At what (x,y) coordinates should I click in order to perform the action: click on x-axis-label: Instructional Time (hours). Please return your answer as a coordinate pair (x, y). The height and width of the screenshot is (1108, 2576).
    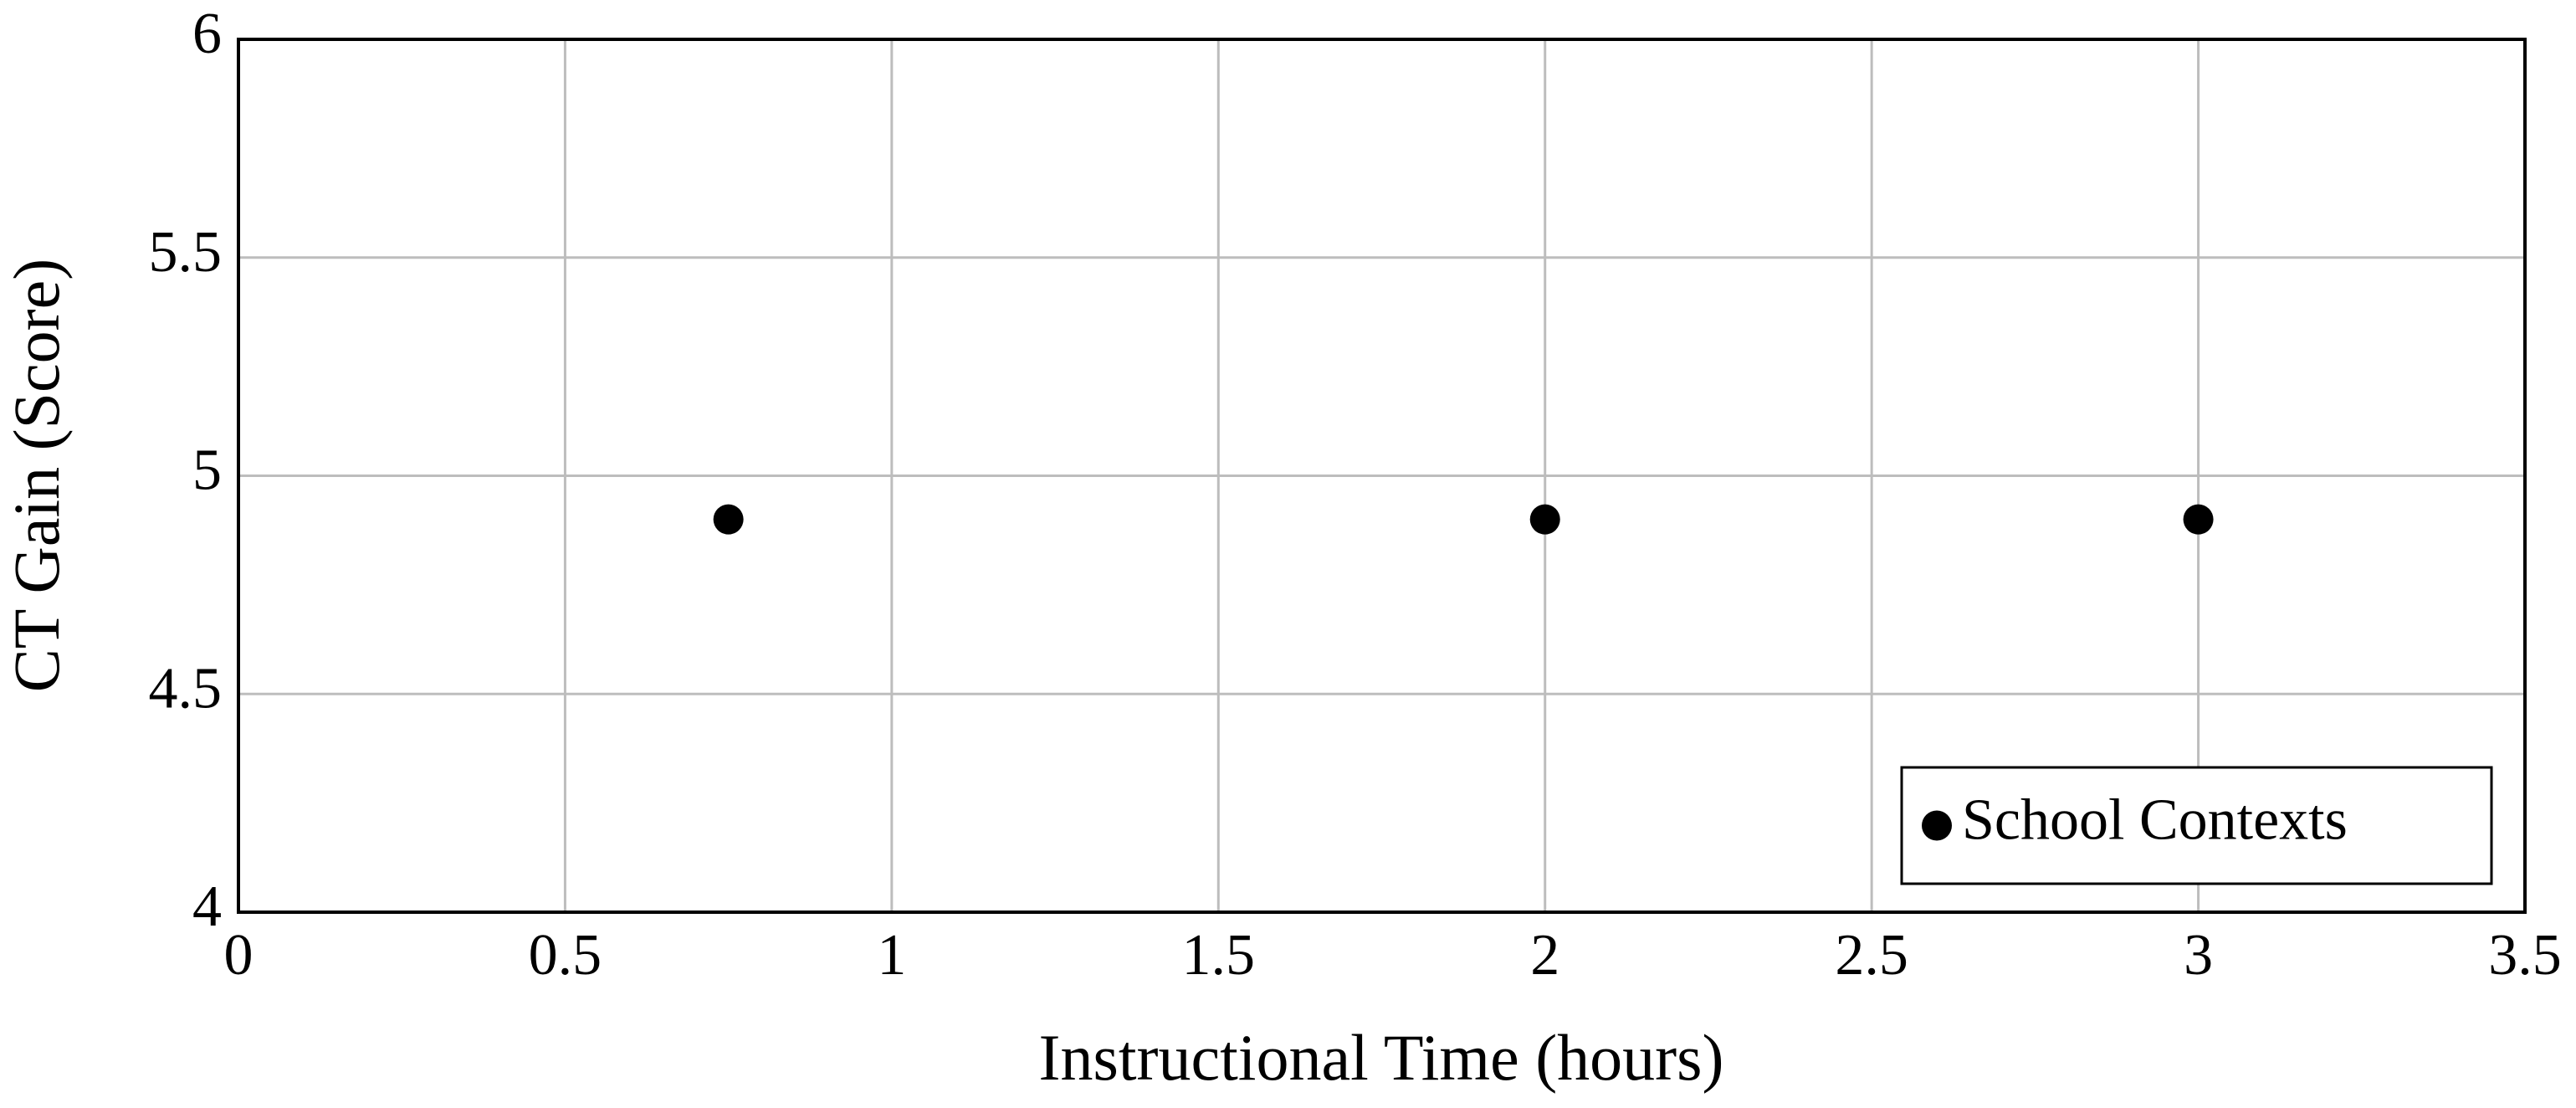
    Looking at the image, I should click on (1382, 1057).